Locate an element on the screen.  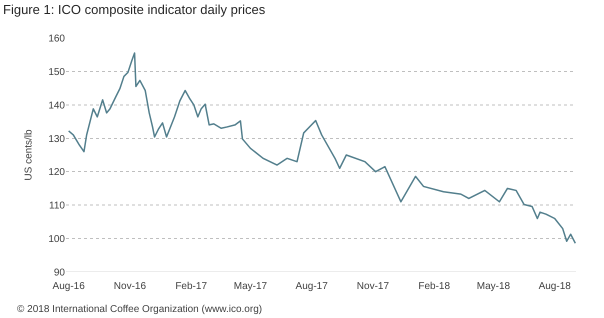
x-tick-label: Nov-17 is located at coordinates (373, 286).